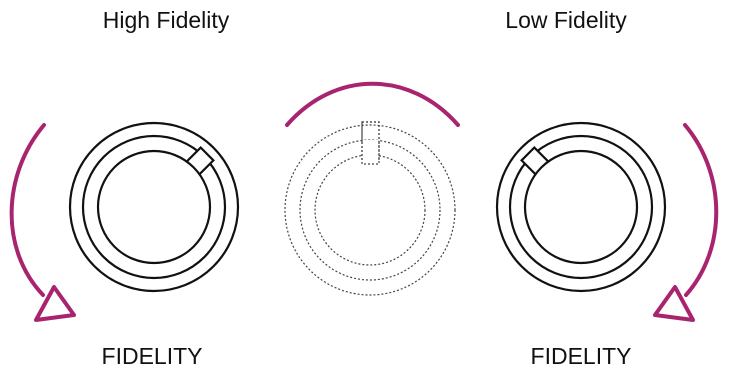  What do you see at coordinates (166, 20) in the screenshot?
I see `high-fidelity-label: High Fidelity` at bounding box center [166, 20].